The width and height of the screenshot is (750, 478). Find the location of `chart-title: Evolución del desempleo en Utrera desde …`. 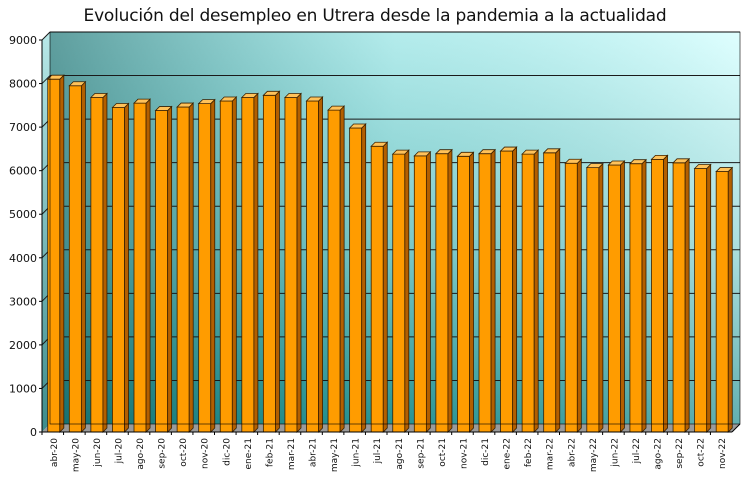

chart-title: Evolución del desempleo en Utrera desde … is located at coordinates (375, 16).